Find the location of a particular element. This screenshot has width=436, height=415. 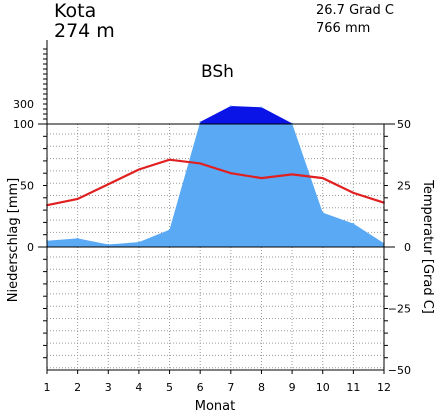

month-label: 1 is located at coordinates (47, 387).